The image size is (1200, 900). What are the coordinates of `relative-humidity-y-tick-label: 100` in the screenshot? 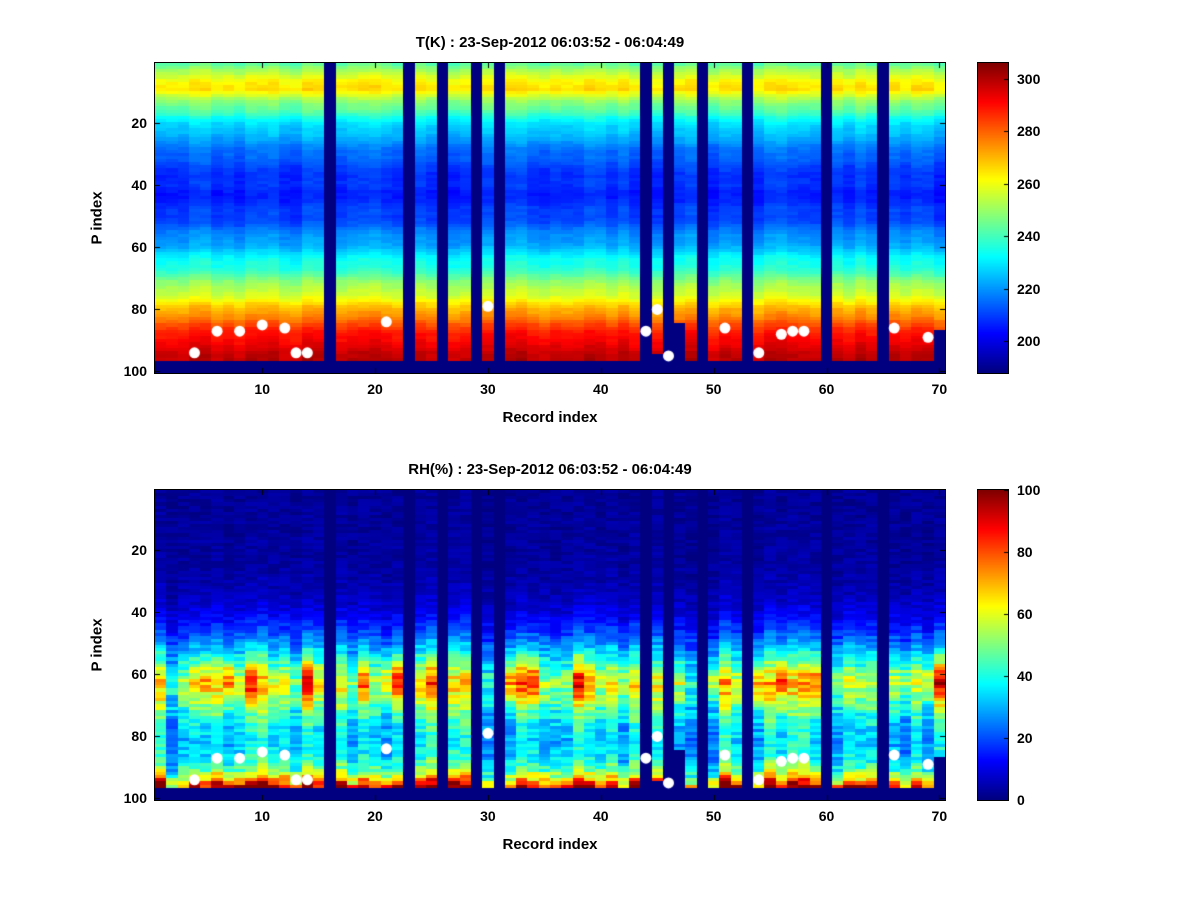 It's located at (135, 798).